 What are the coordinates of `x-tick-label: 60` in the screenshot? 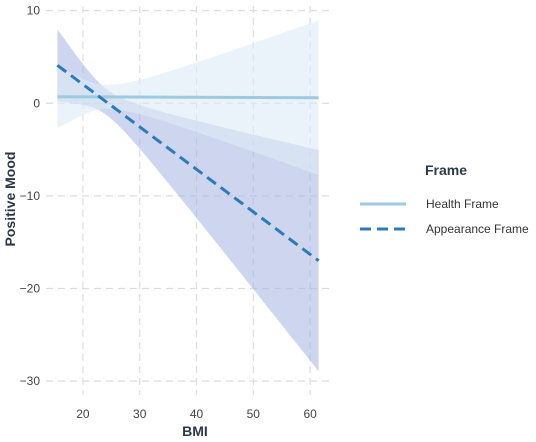 It's located at (310, 414).